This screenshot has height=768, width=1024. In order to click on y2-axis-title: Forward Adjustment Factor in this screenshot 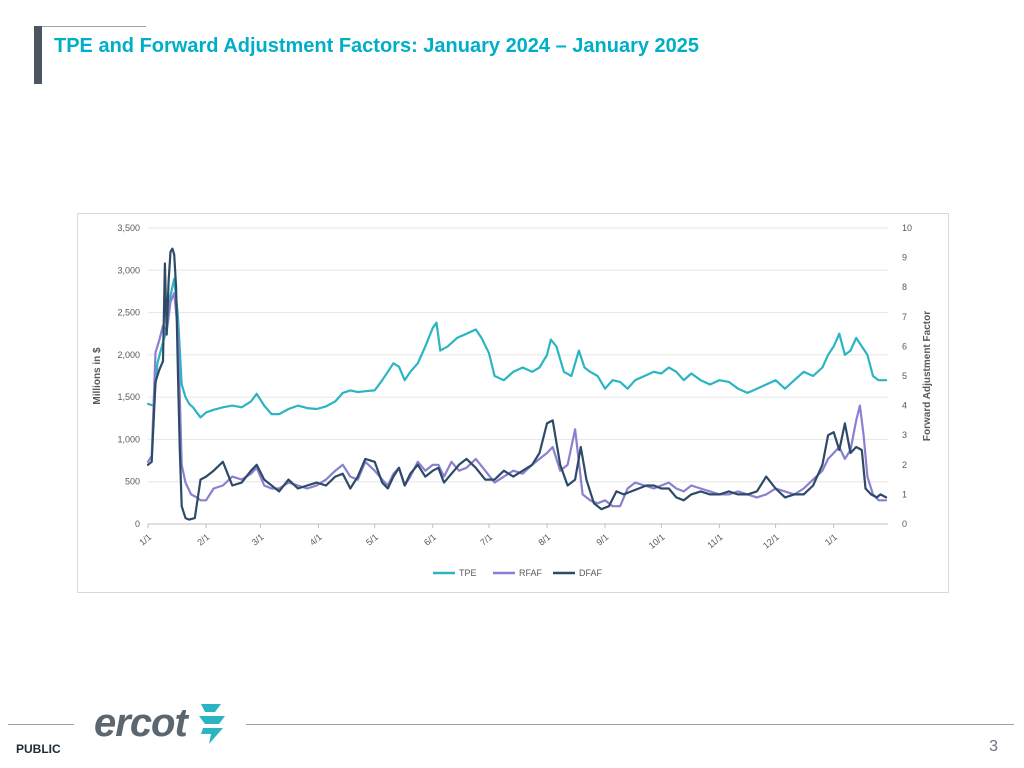, I will do `click(927, 376)`.